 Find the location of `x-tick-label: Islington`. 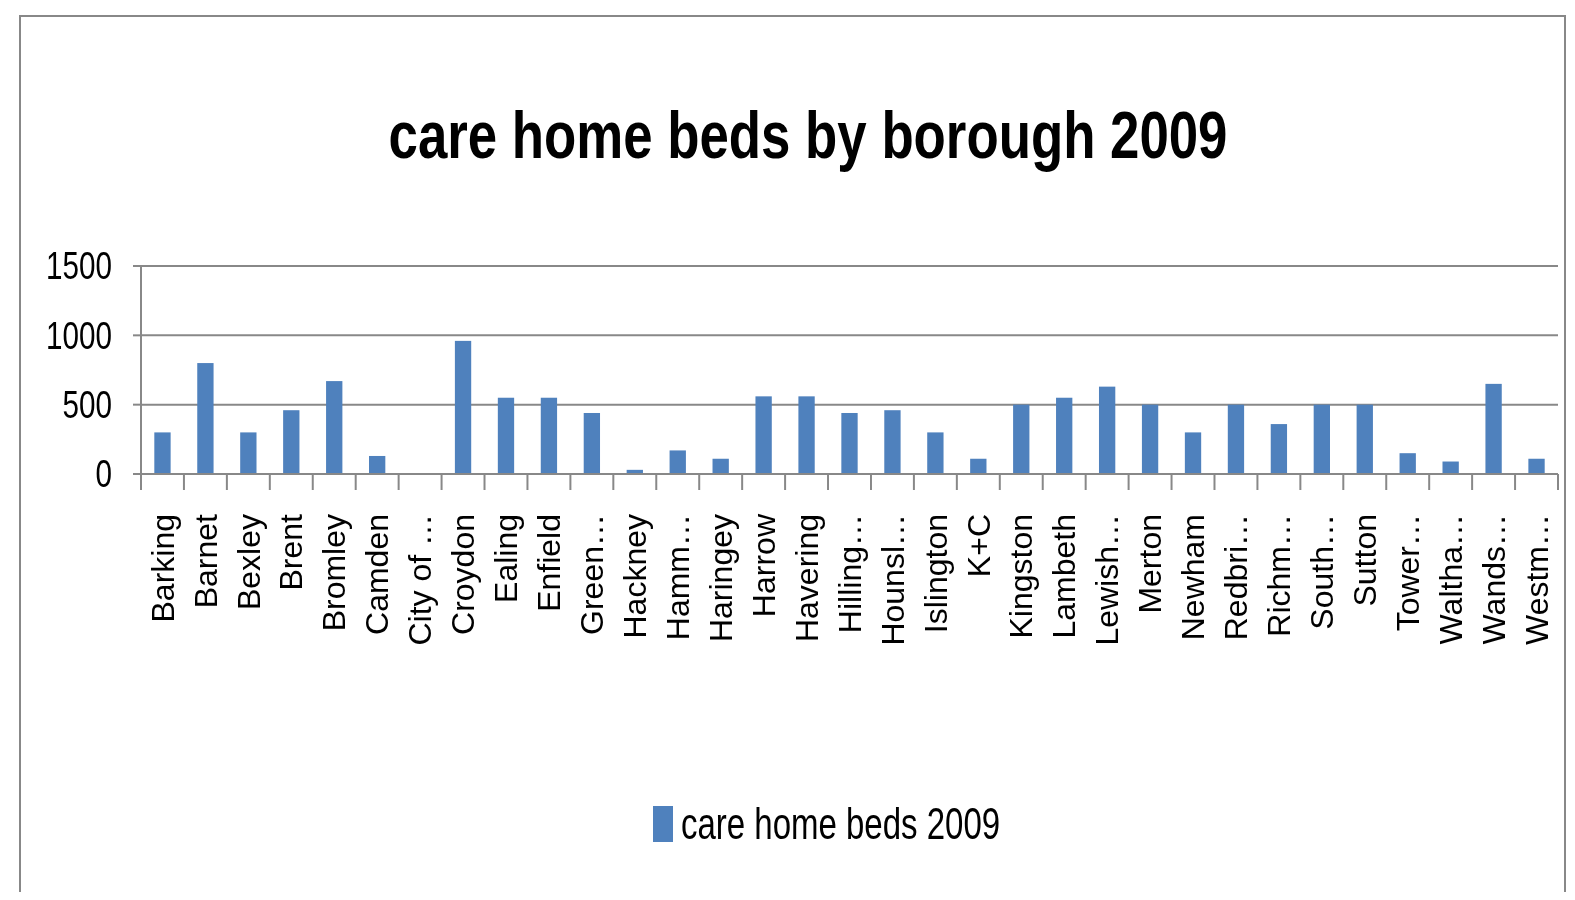

x-tick-label: Islington is located at coordinates (935, 574).